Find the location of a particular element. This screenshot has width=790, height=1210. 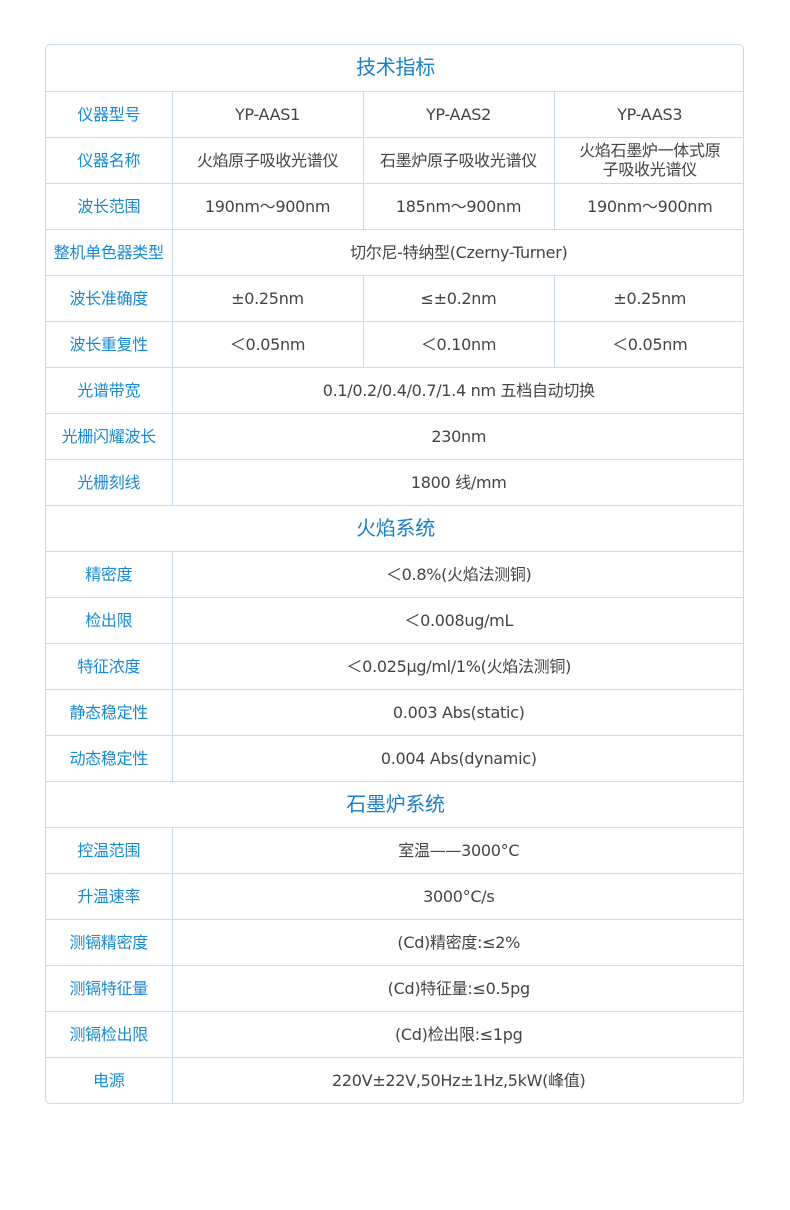

spec-row: 波长准确度 ±0.25nm ≤±0.2nm ±0.25nm is located at coordinates (394, 297).